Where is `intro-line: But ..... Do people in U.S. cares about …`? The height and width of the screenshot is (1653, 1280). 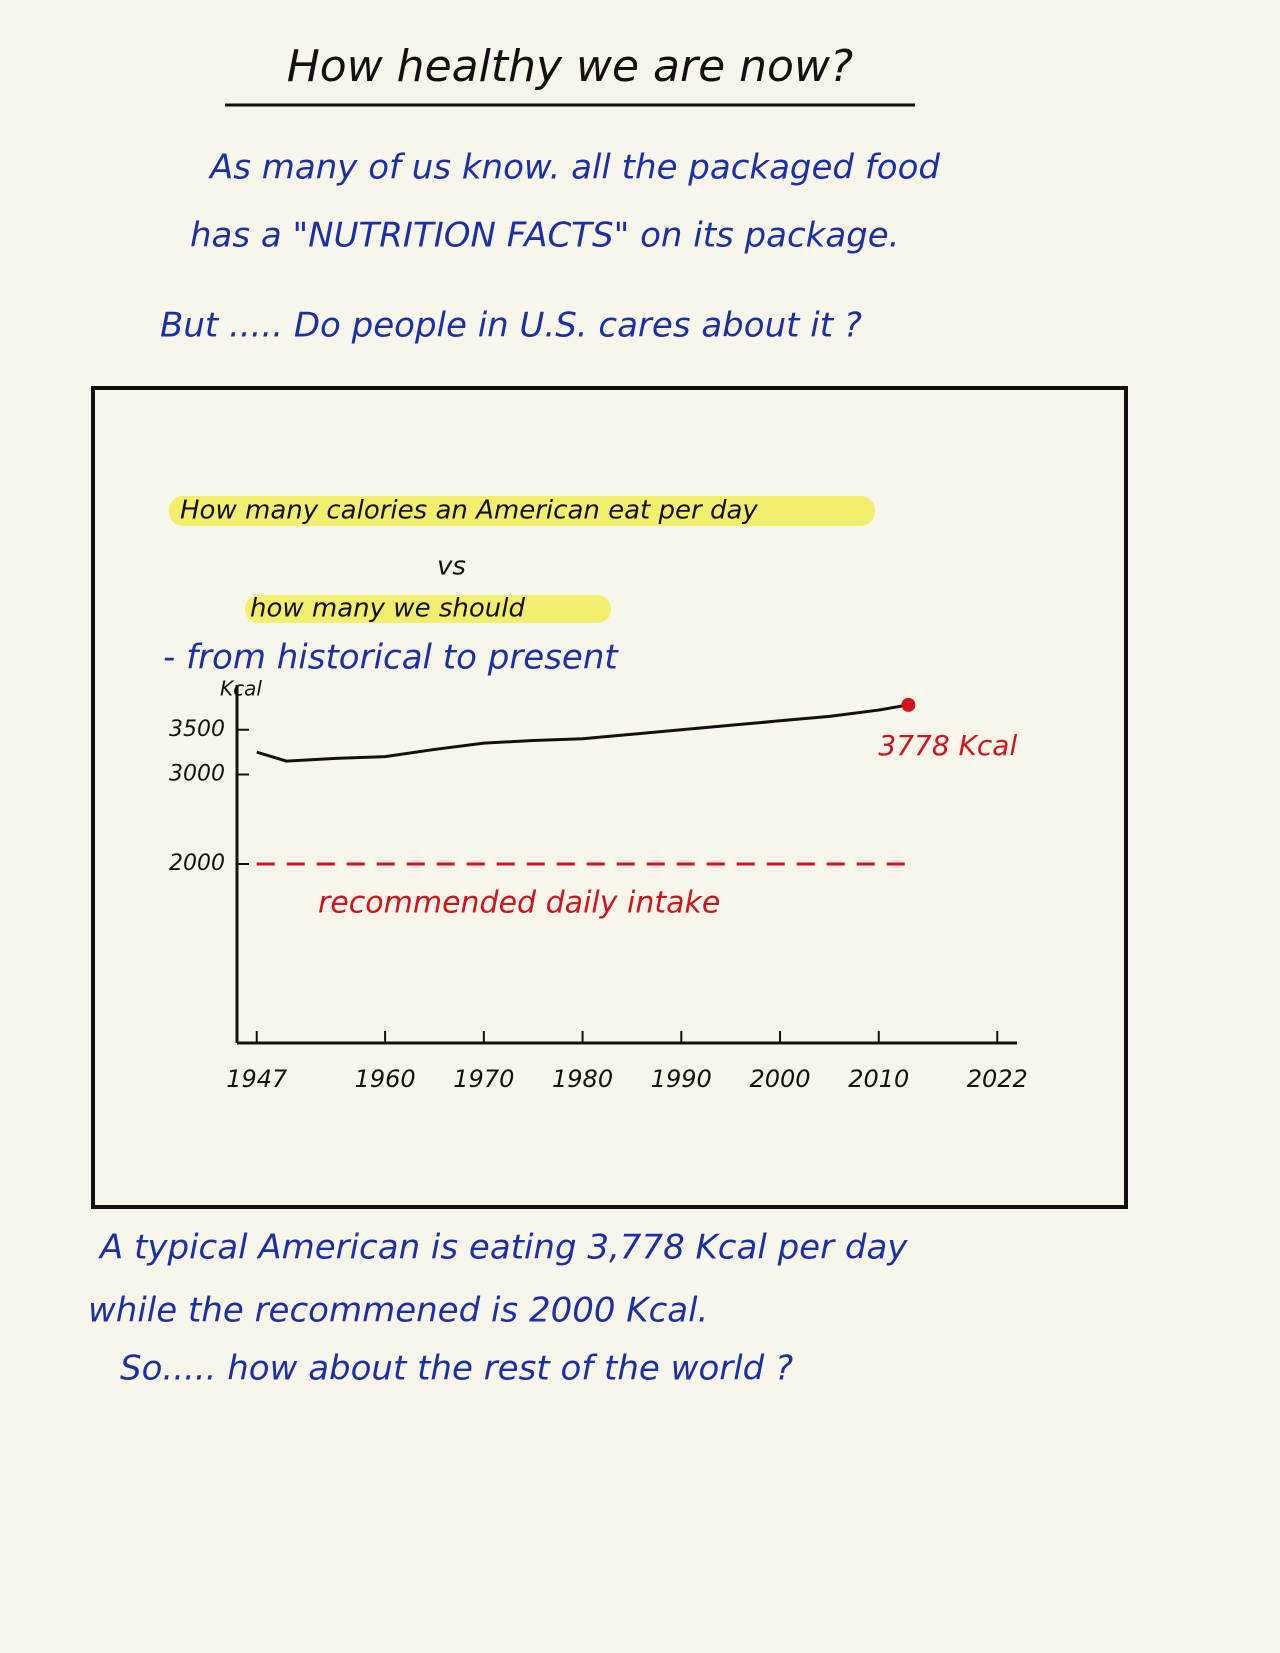
intro-line: But ..... Do people in U.S. cares about … is located at coordinates (511, 326).